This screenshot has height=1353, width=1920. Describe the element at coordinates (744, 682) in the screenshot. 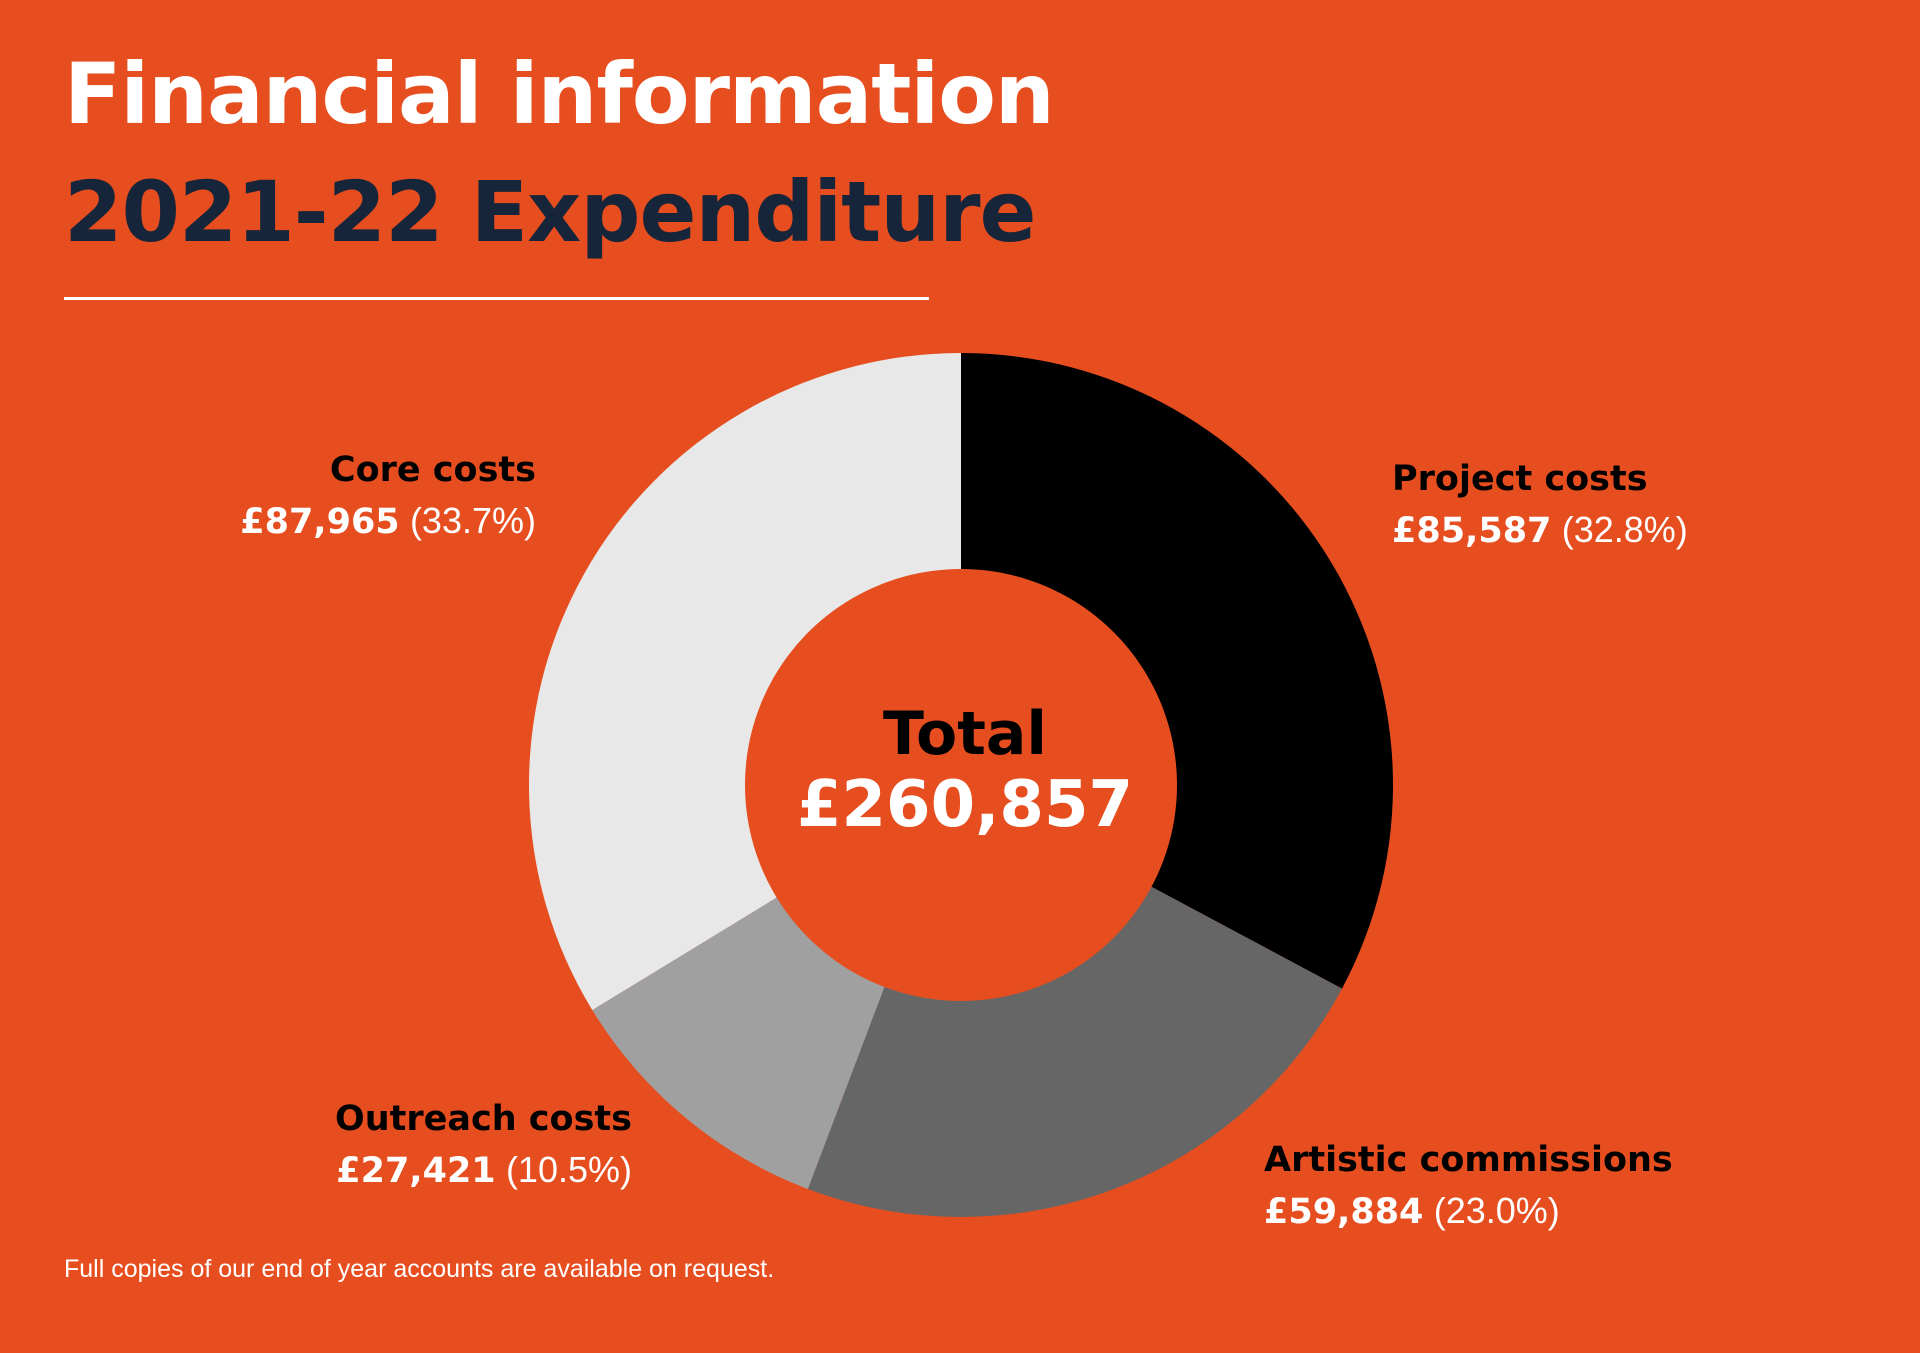

I see `donut-segment-core-costs` at that location.